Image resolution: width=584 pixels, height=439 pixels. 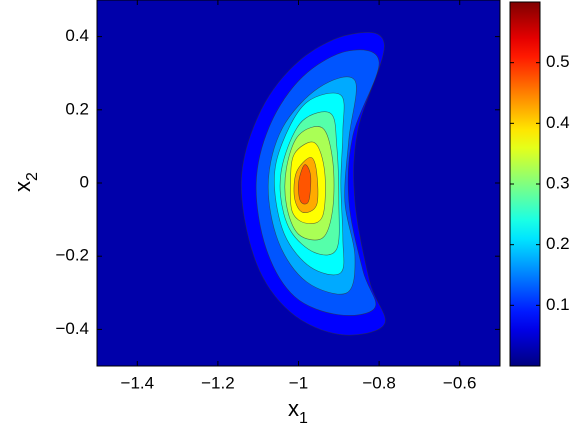 What do you see at coordinates (138, 382) in the screenshot?
I see `x-tick-label: −1.4` at bounding box center [138, 382].